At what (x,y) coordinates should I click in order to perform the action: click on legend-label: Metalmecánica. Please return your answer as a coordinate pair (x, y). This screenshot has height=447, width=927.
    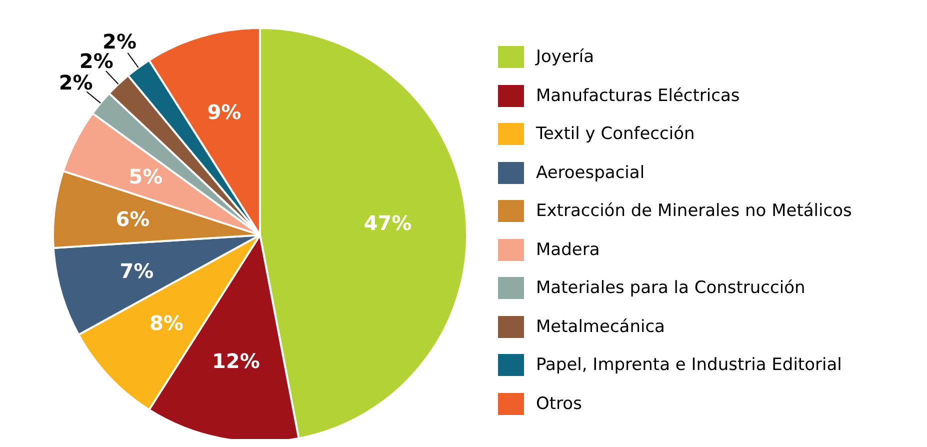
    Looking at the image, I should click on (600, 326).